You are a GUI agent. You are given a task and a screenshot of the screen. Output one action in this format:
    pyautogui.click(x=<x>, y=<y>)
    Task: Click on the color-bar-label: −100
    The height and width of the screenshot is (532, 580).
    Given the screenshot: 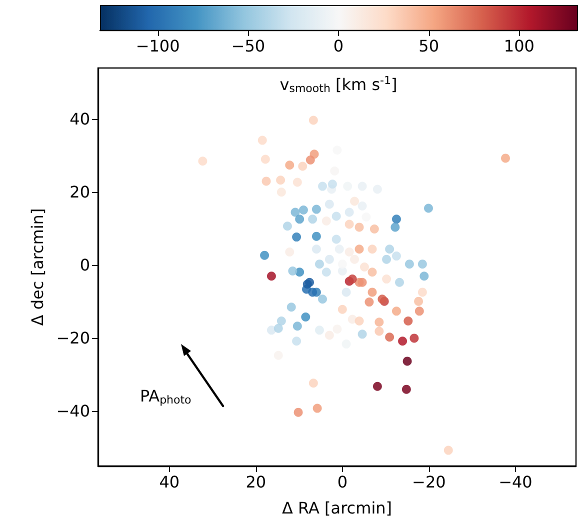 What is the action you would take?
    pyautogui.click(x=158, y=46)
    